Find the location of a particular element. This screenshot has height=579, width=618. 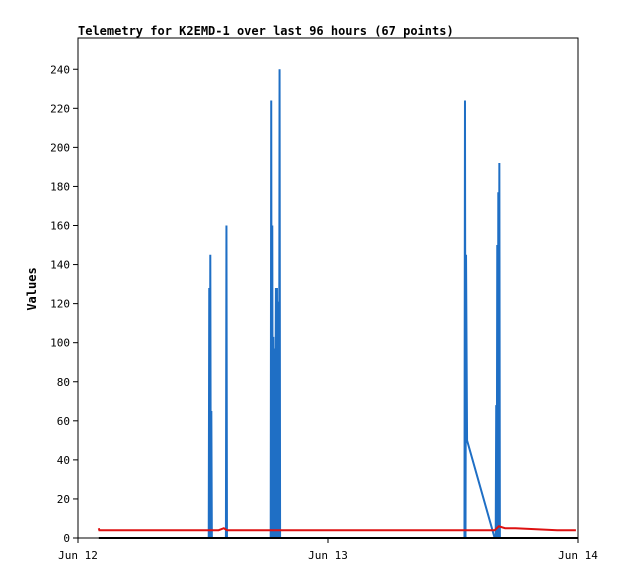

y-tick-label: 120 is located at coordinates (60, 304).